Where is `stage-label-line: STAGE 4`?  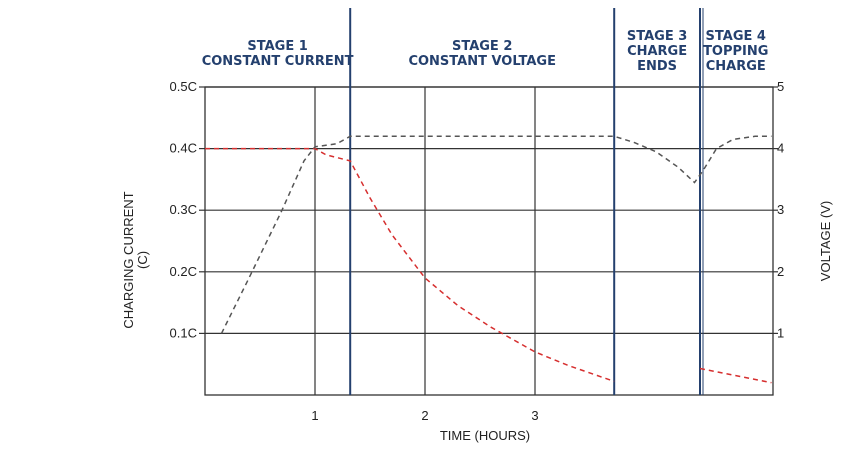
stage-label-line: STAGE 4 is located at coordinates (736, 36).